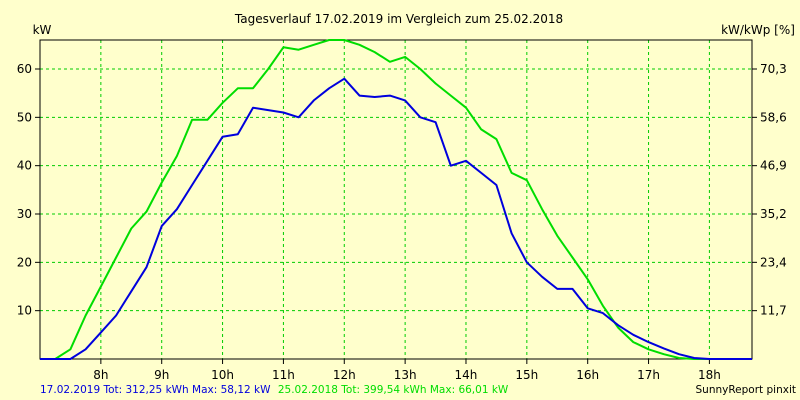 The height and width of the screenshot is (400, 800). I want to click on y-tick-label-left: 40, so click(24, 166).